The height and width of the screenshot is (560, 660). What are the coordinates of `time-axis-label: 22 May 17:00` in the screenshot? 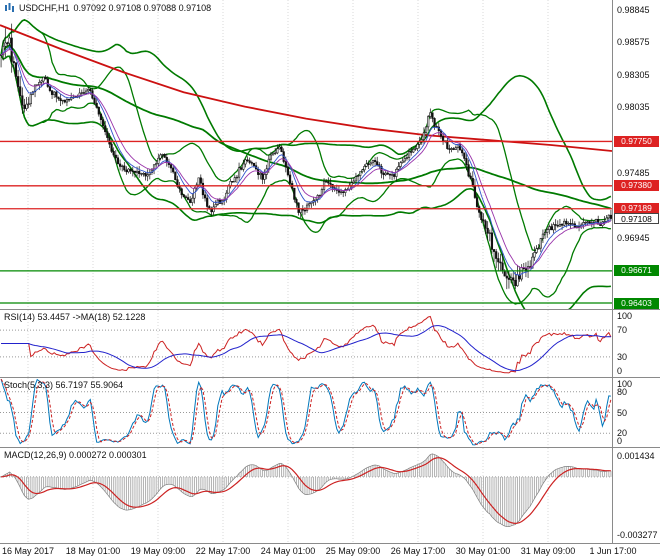 It's located at (223, 551).